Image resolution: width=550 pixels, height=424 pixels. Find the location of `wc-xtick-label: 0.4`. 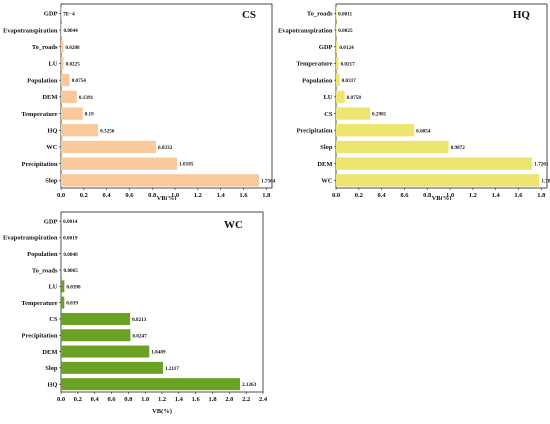

wc-xtick-label: 0.4 is located at coordinates (95, 399).